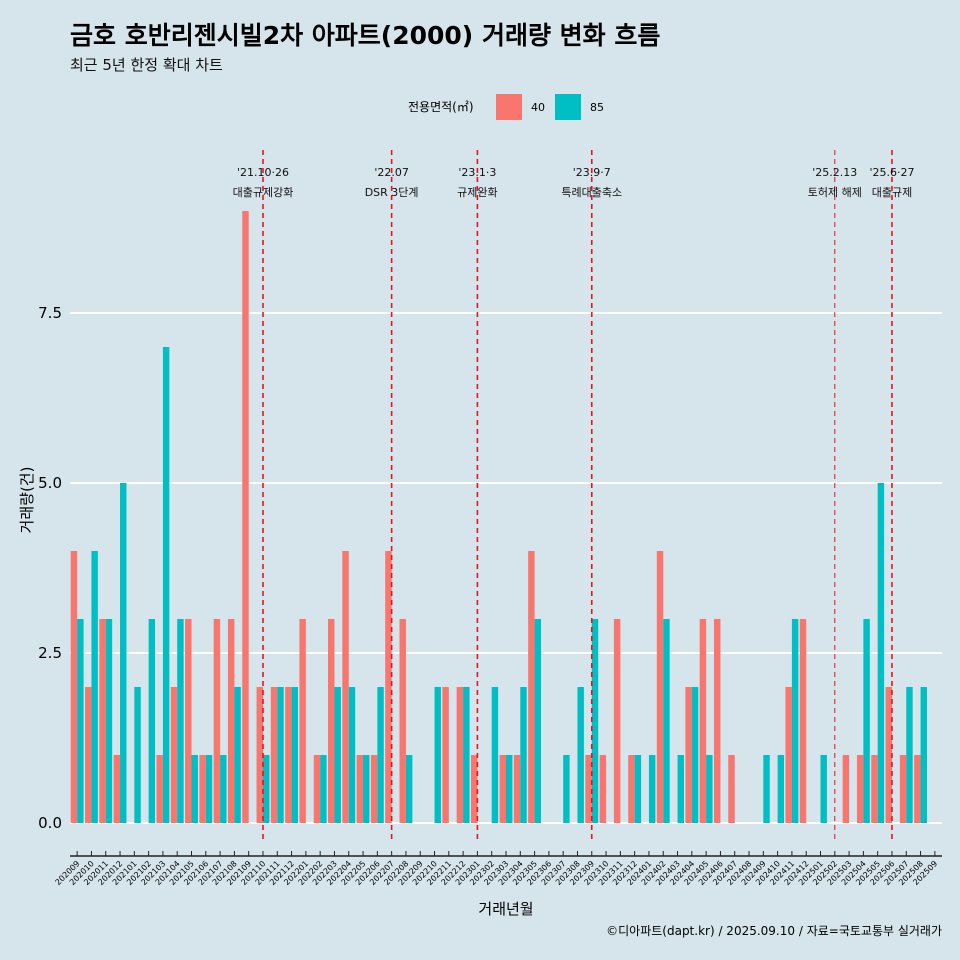 The image size is (960, 960). Describe the element at coordinates (50, 653) in the screenshot. I see `y-tick-label: 2.5` at that location.